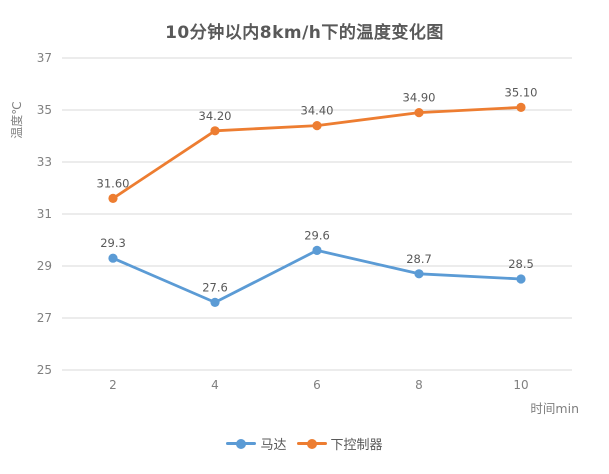  Describe the element at coordinates (419, 259) in the screenshot. I see `data-label: 28.7` at that location.